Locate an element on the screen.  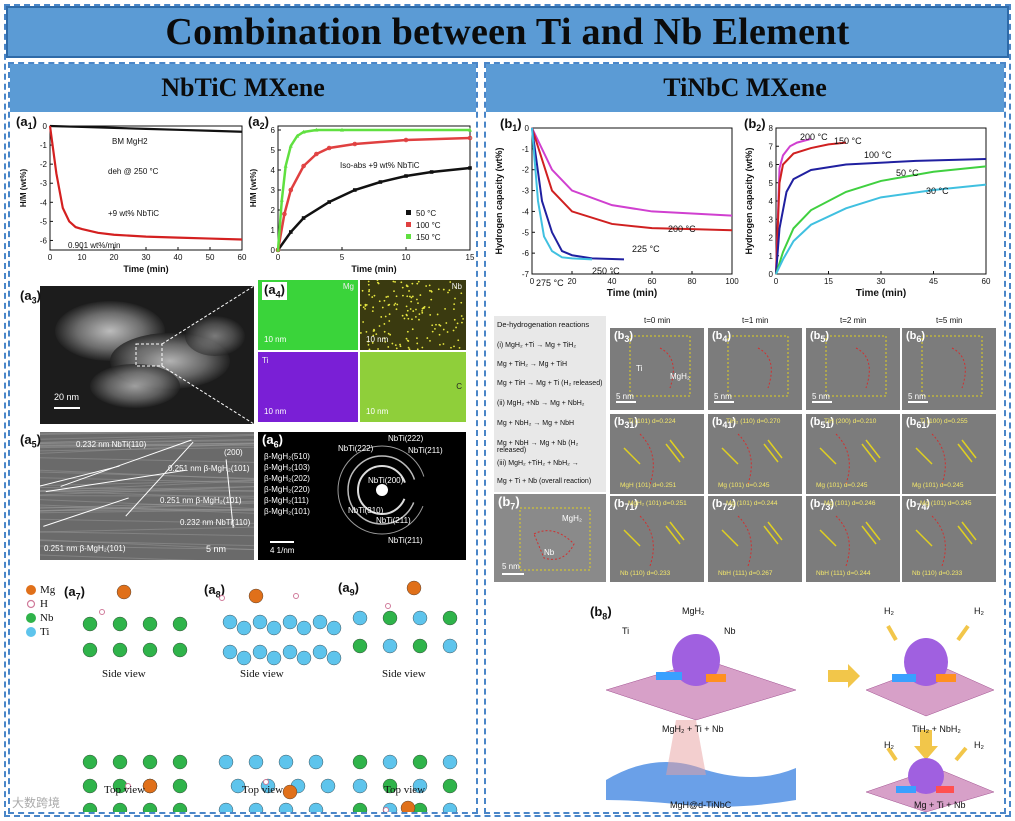
atom-legend: Mg H Nb Ti is located at coordinates (54, 614).